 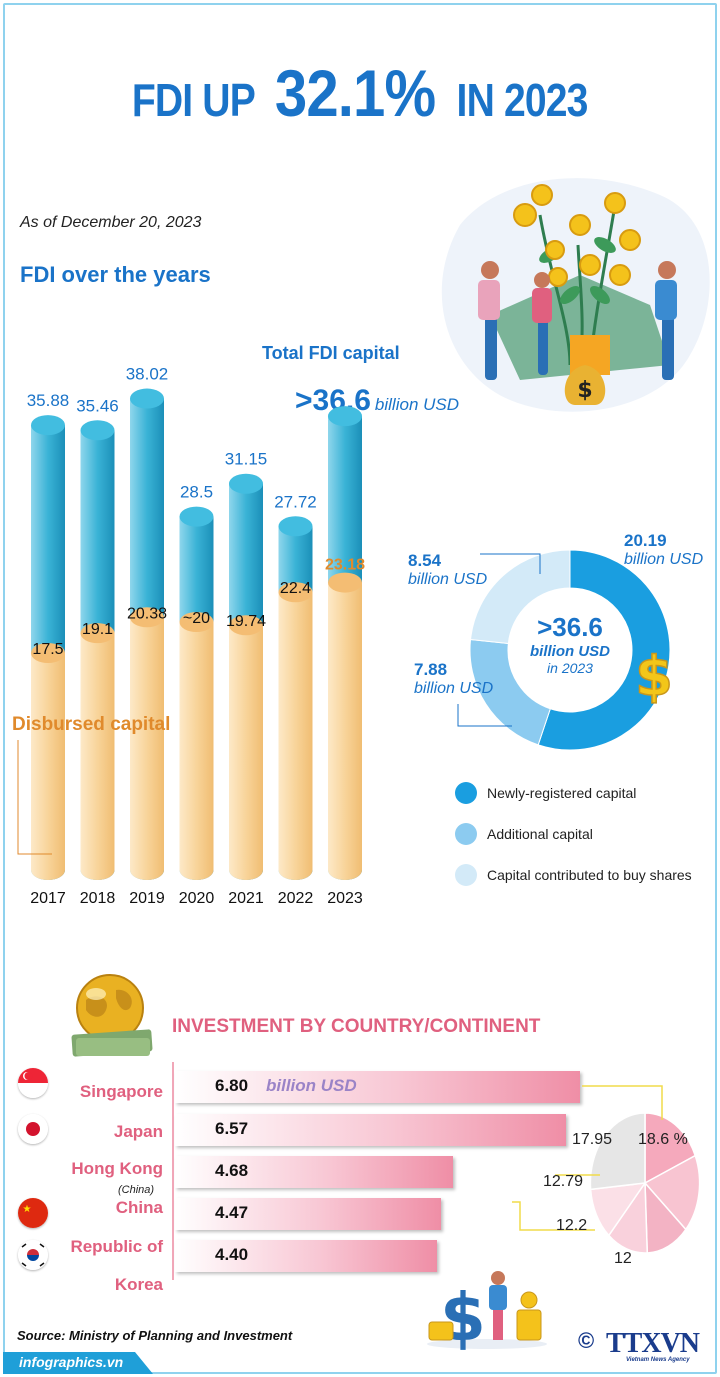 I want to click on bar-2018, so click(x=97, y=650).